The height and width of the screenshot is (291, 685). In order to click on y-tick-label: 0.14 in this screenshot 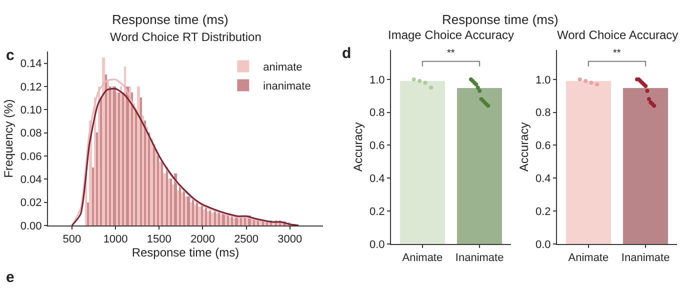, I will do `click(31, 64)`.